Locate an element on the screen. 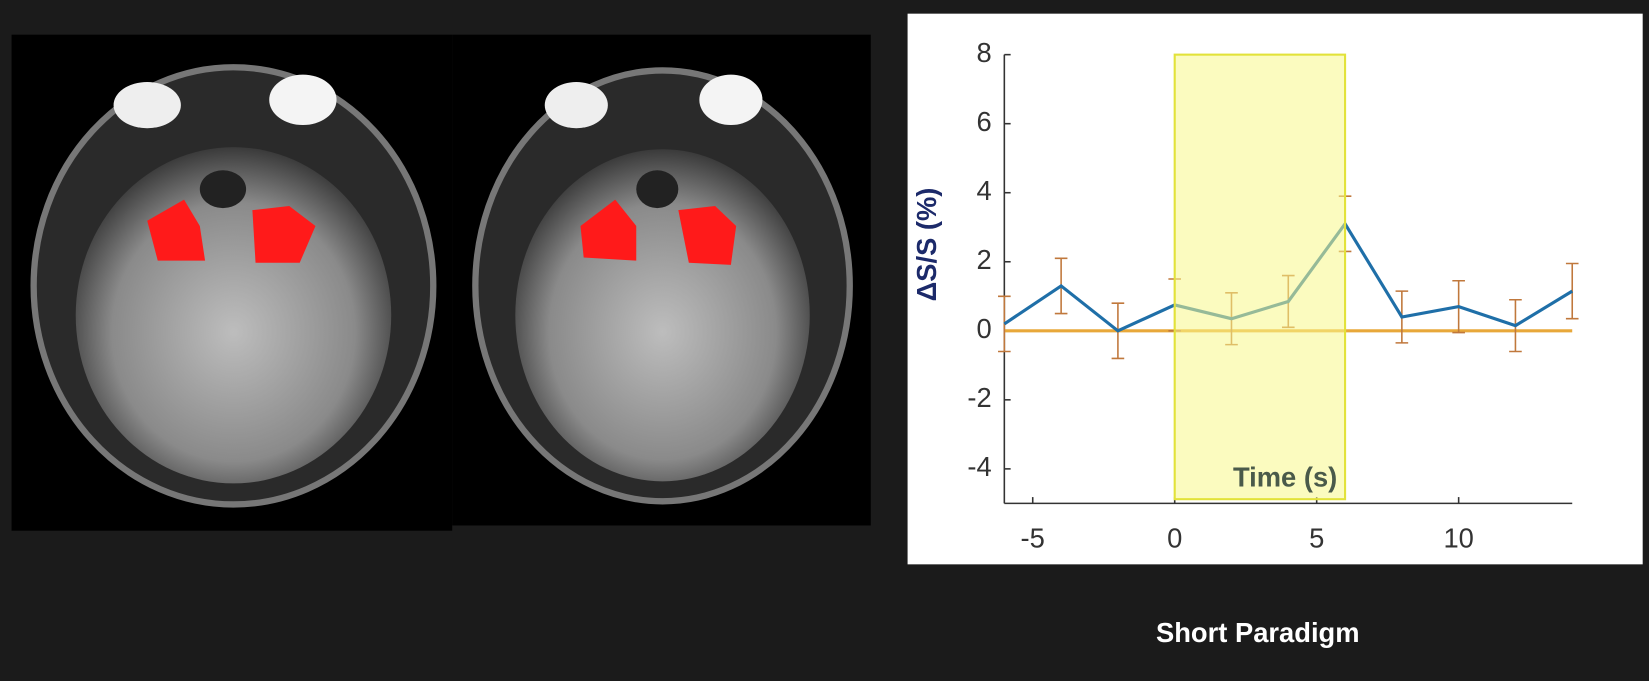 The image size is (1649, 681). y-axis-label: ΔS/S (%) is located at coordinates (926, 245).